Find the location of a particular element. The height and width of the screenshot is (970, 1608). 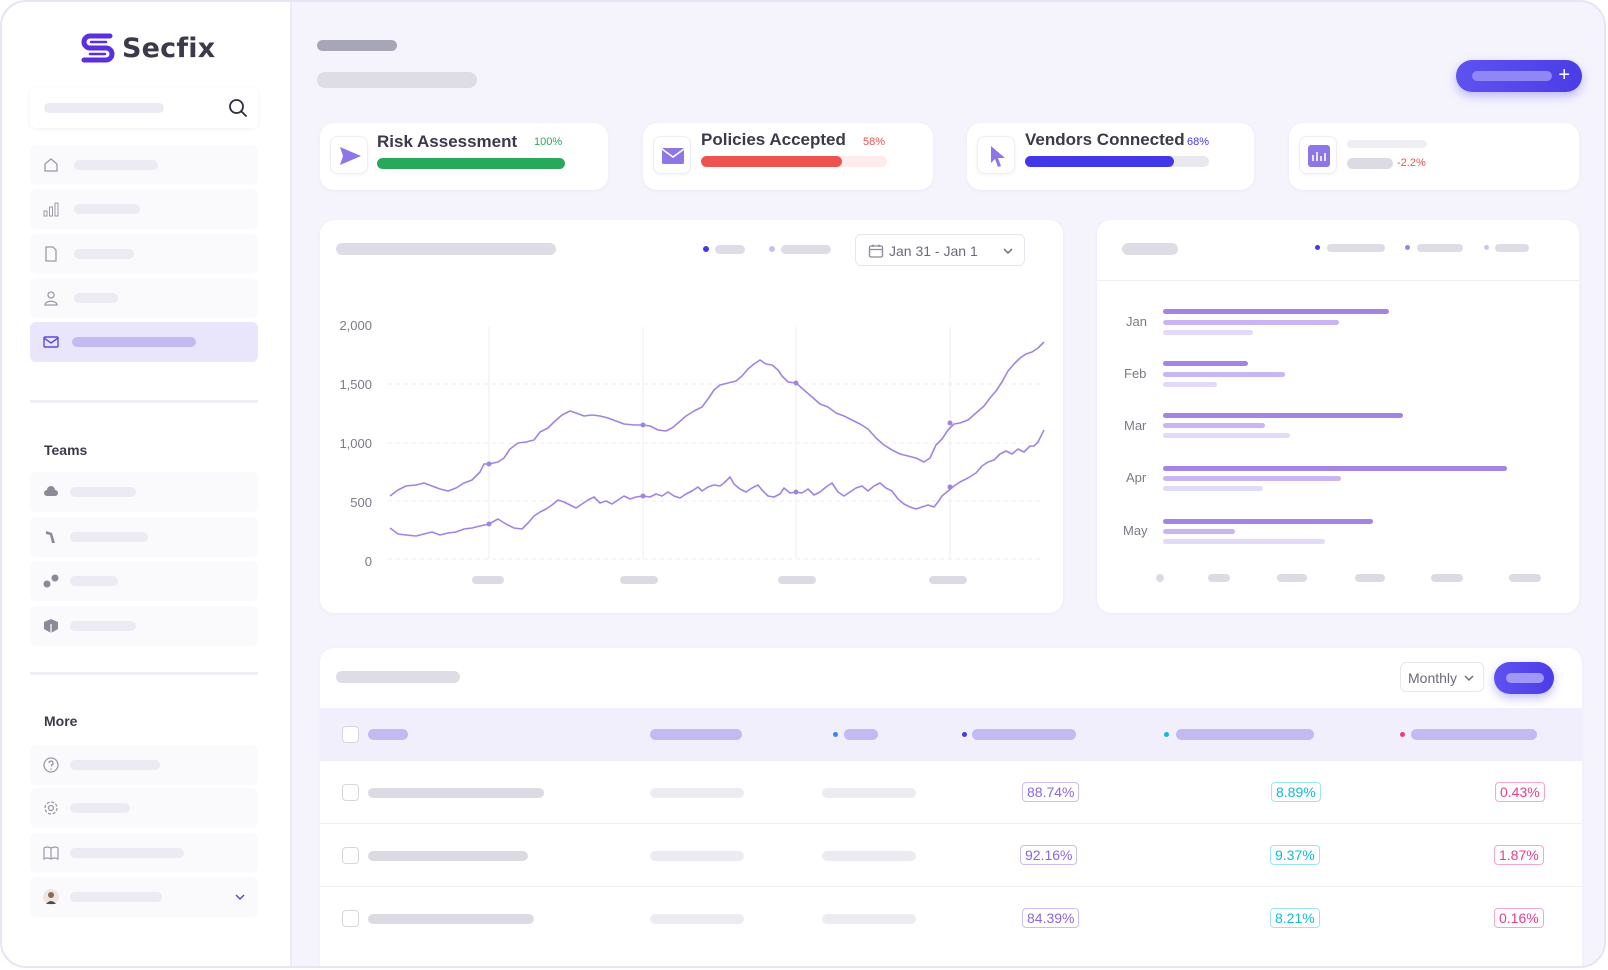

envelope-icon is located at coordinates (673, 156).